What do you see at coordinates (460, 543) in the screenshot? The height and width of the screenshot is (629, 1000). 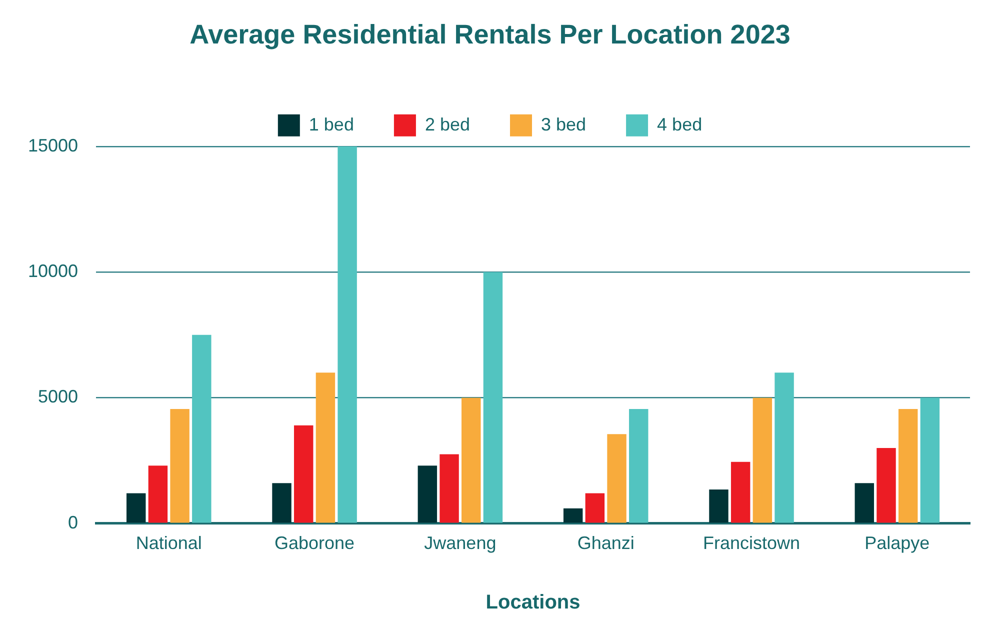 I see `x-tick-label: Jwaneng` at bounding box center [460, 543].